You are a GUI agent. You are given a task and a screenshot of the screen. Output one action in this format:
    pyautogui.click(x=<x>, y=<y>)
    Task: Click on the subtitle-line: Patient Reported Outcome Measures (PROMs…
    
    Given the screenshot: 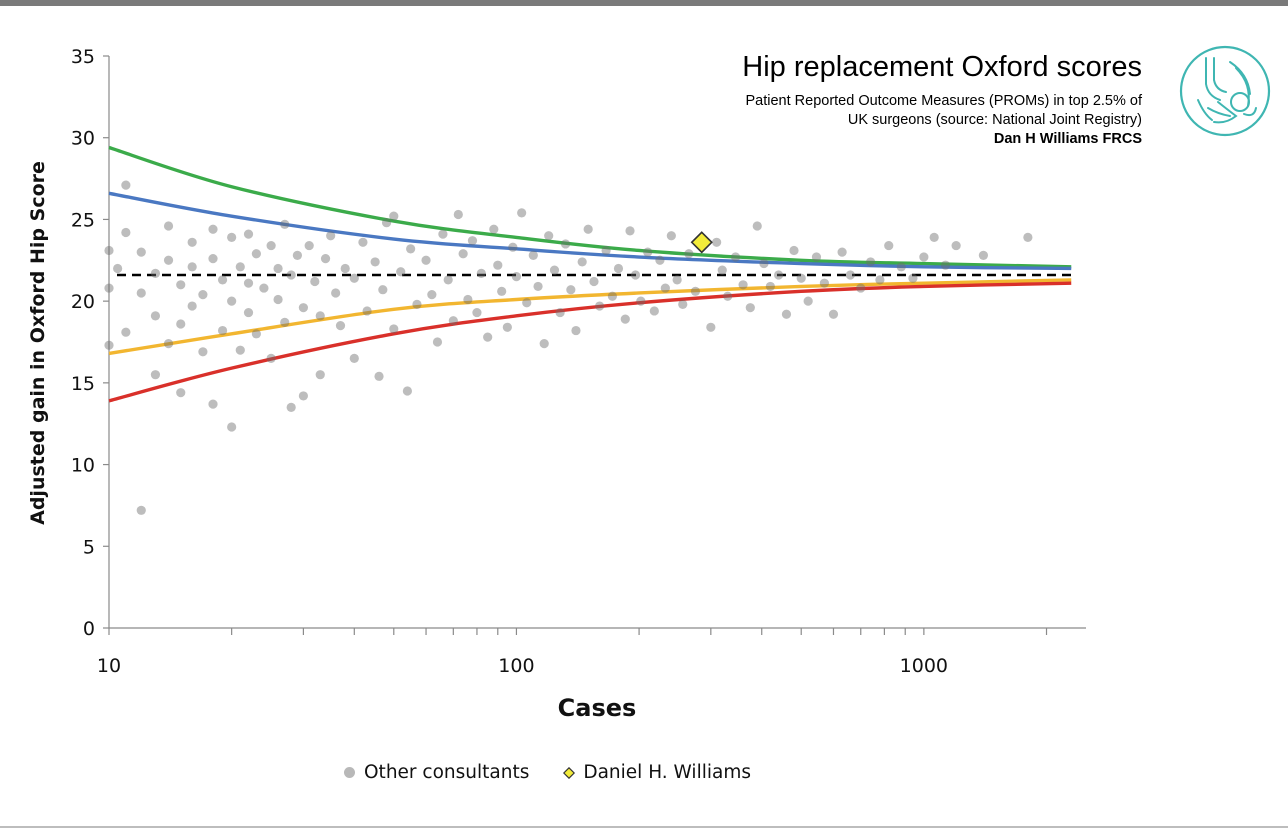 What is the action you would take?
    pyautogui.click(x=943, y=101)
    